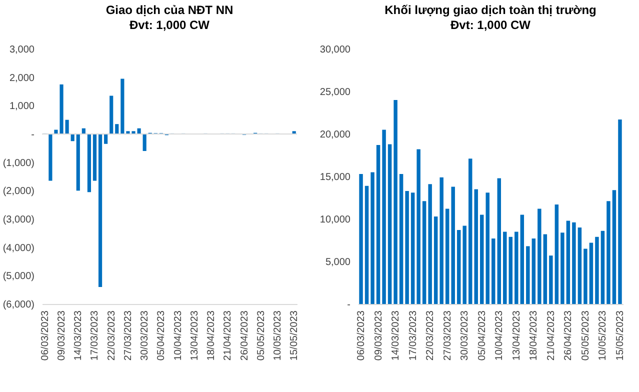  I want to click on y-tick-label: 5,000, so click(338, 262).